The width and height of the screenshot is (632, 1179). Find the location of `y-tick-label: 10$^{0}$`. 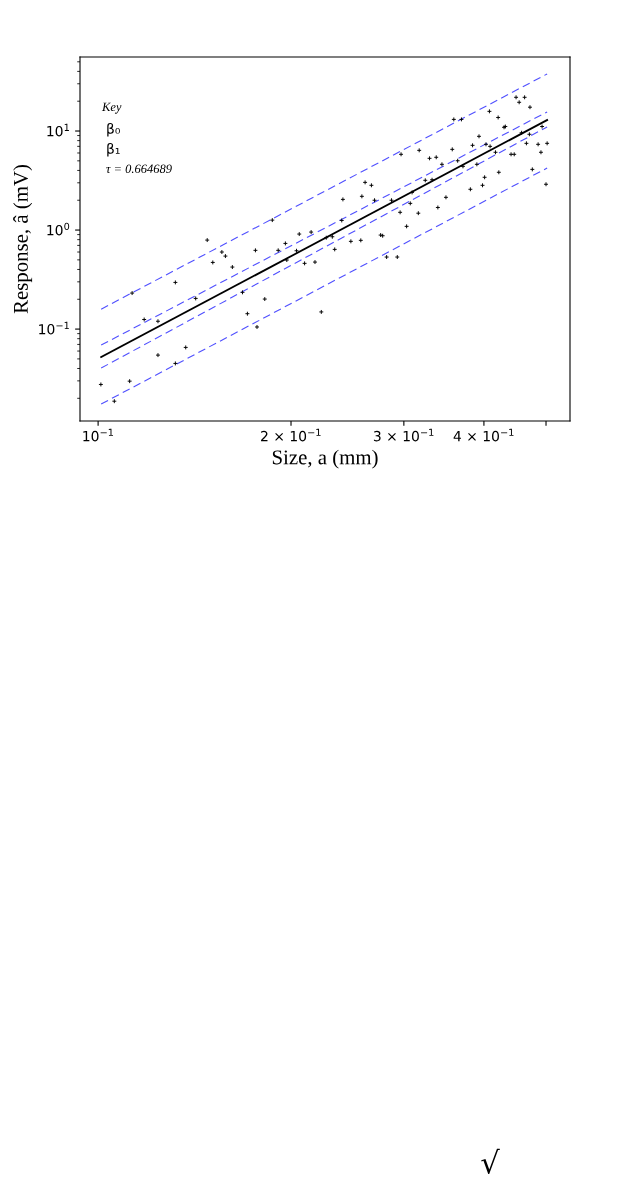

y-tick-label: 10$^{0}$ is located at coordinates (58, 229).